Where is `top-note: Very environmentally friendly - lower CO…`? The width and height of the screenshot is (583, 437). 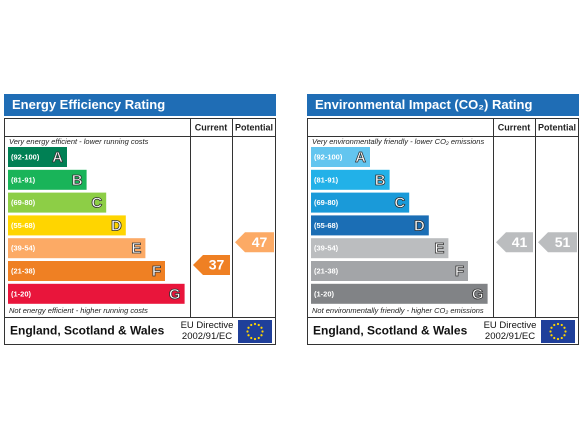
top-note: Very environmentally friendly - lower CO… is located at coordinates (398, 141).